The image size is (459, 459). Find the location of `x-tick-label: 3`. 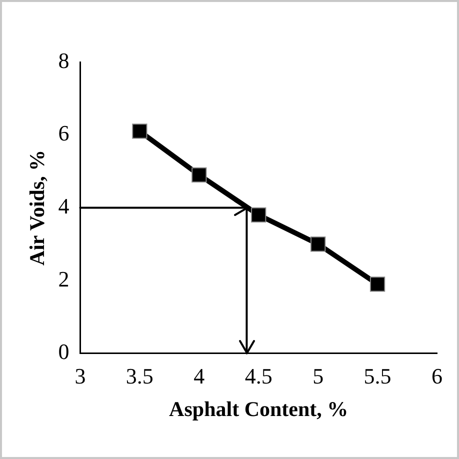

x-tick-label: 3 is located at coordinates (80, 375).